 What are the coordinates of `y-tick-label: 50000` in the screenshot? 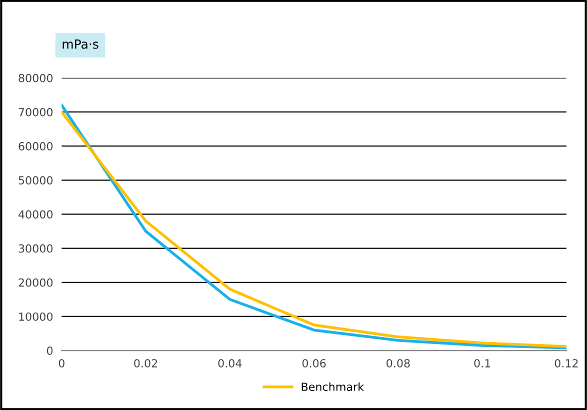 It's located at (35, 180).